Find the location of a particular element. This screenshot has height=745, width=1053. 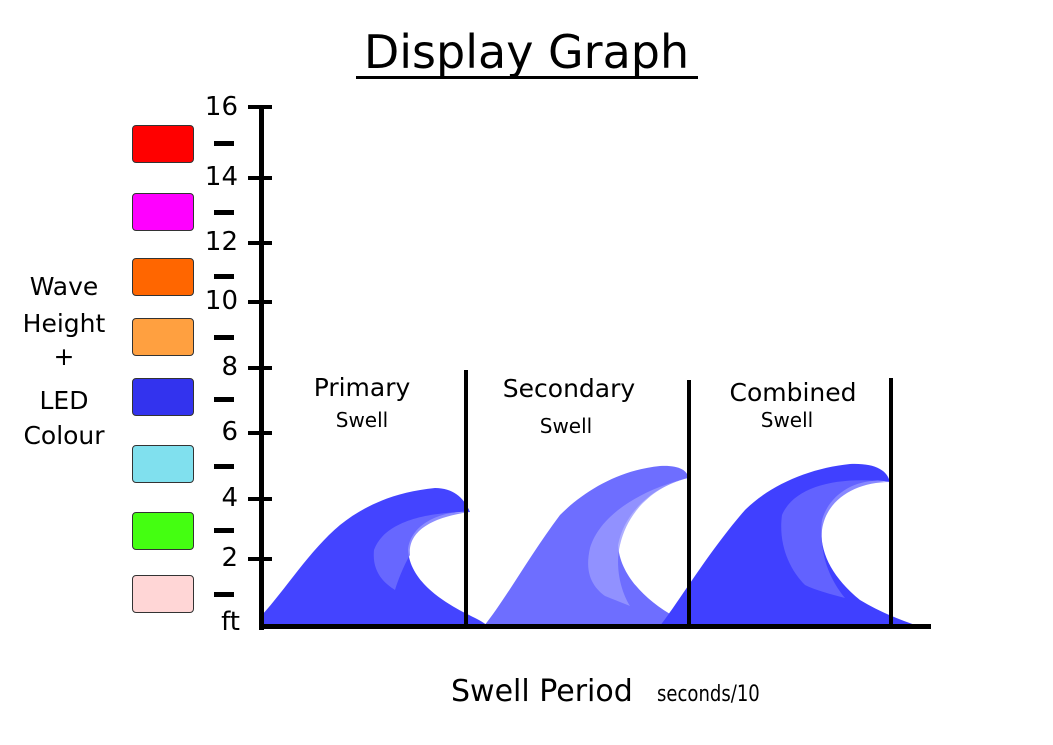

y-axis-unit: ft is located at coordinates (230, 622).